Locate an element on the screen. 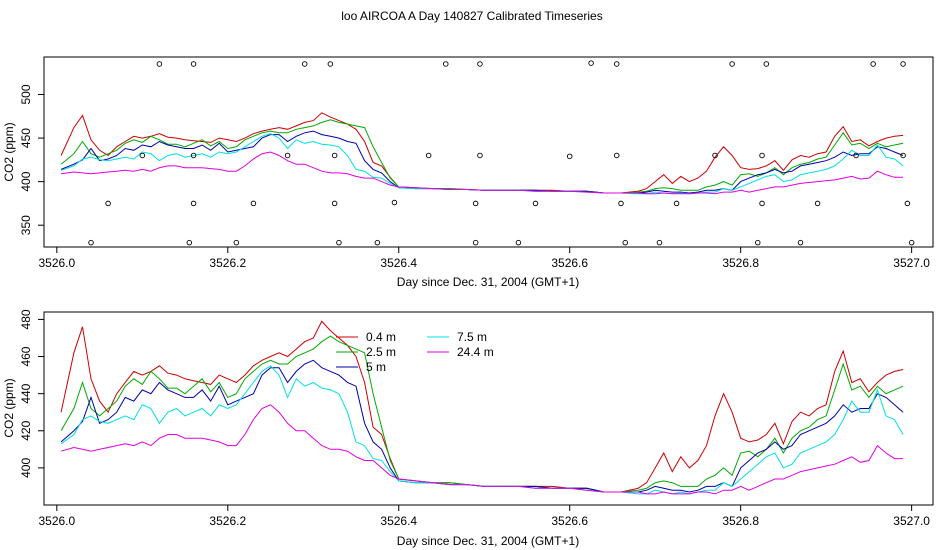 Image resolution: width=950 pixels, height=550 pixels. legend-label: 2.5 m is located at coordinates (381, 352).